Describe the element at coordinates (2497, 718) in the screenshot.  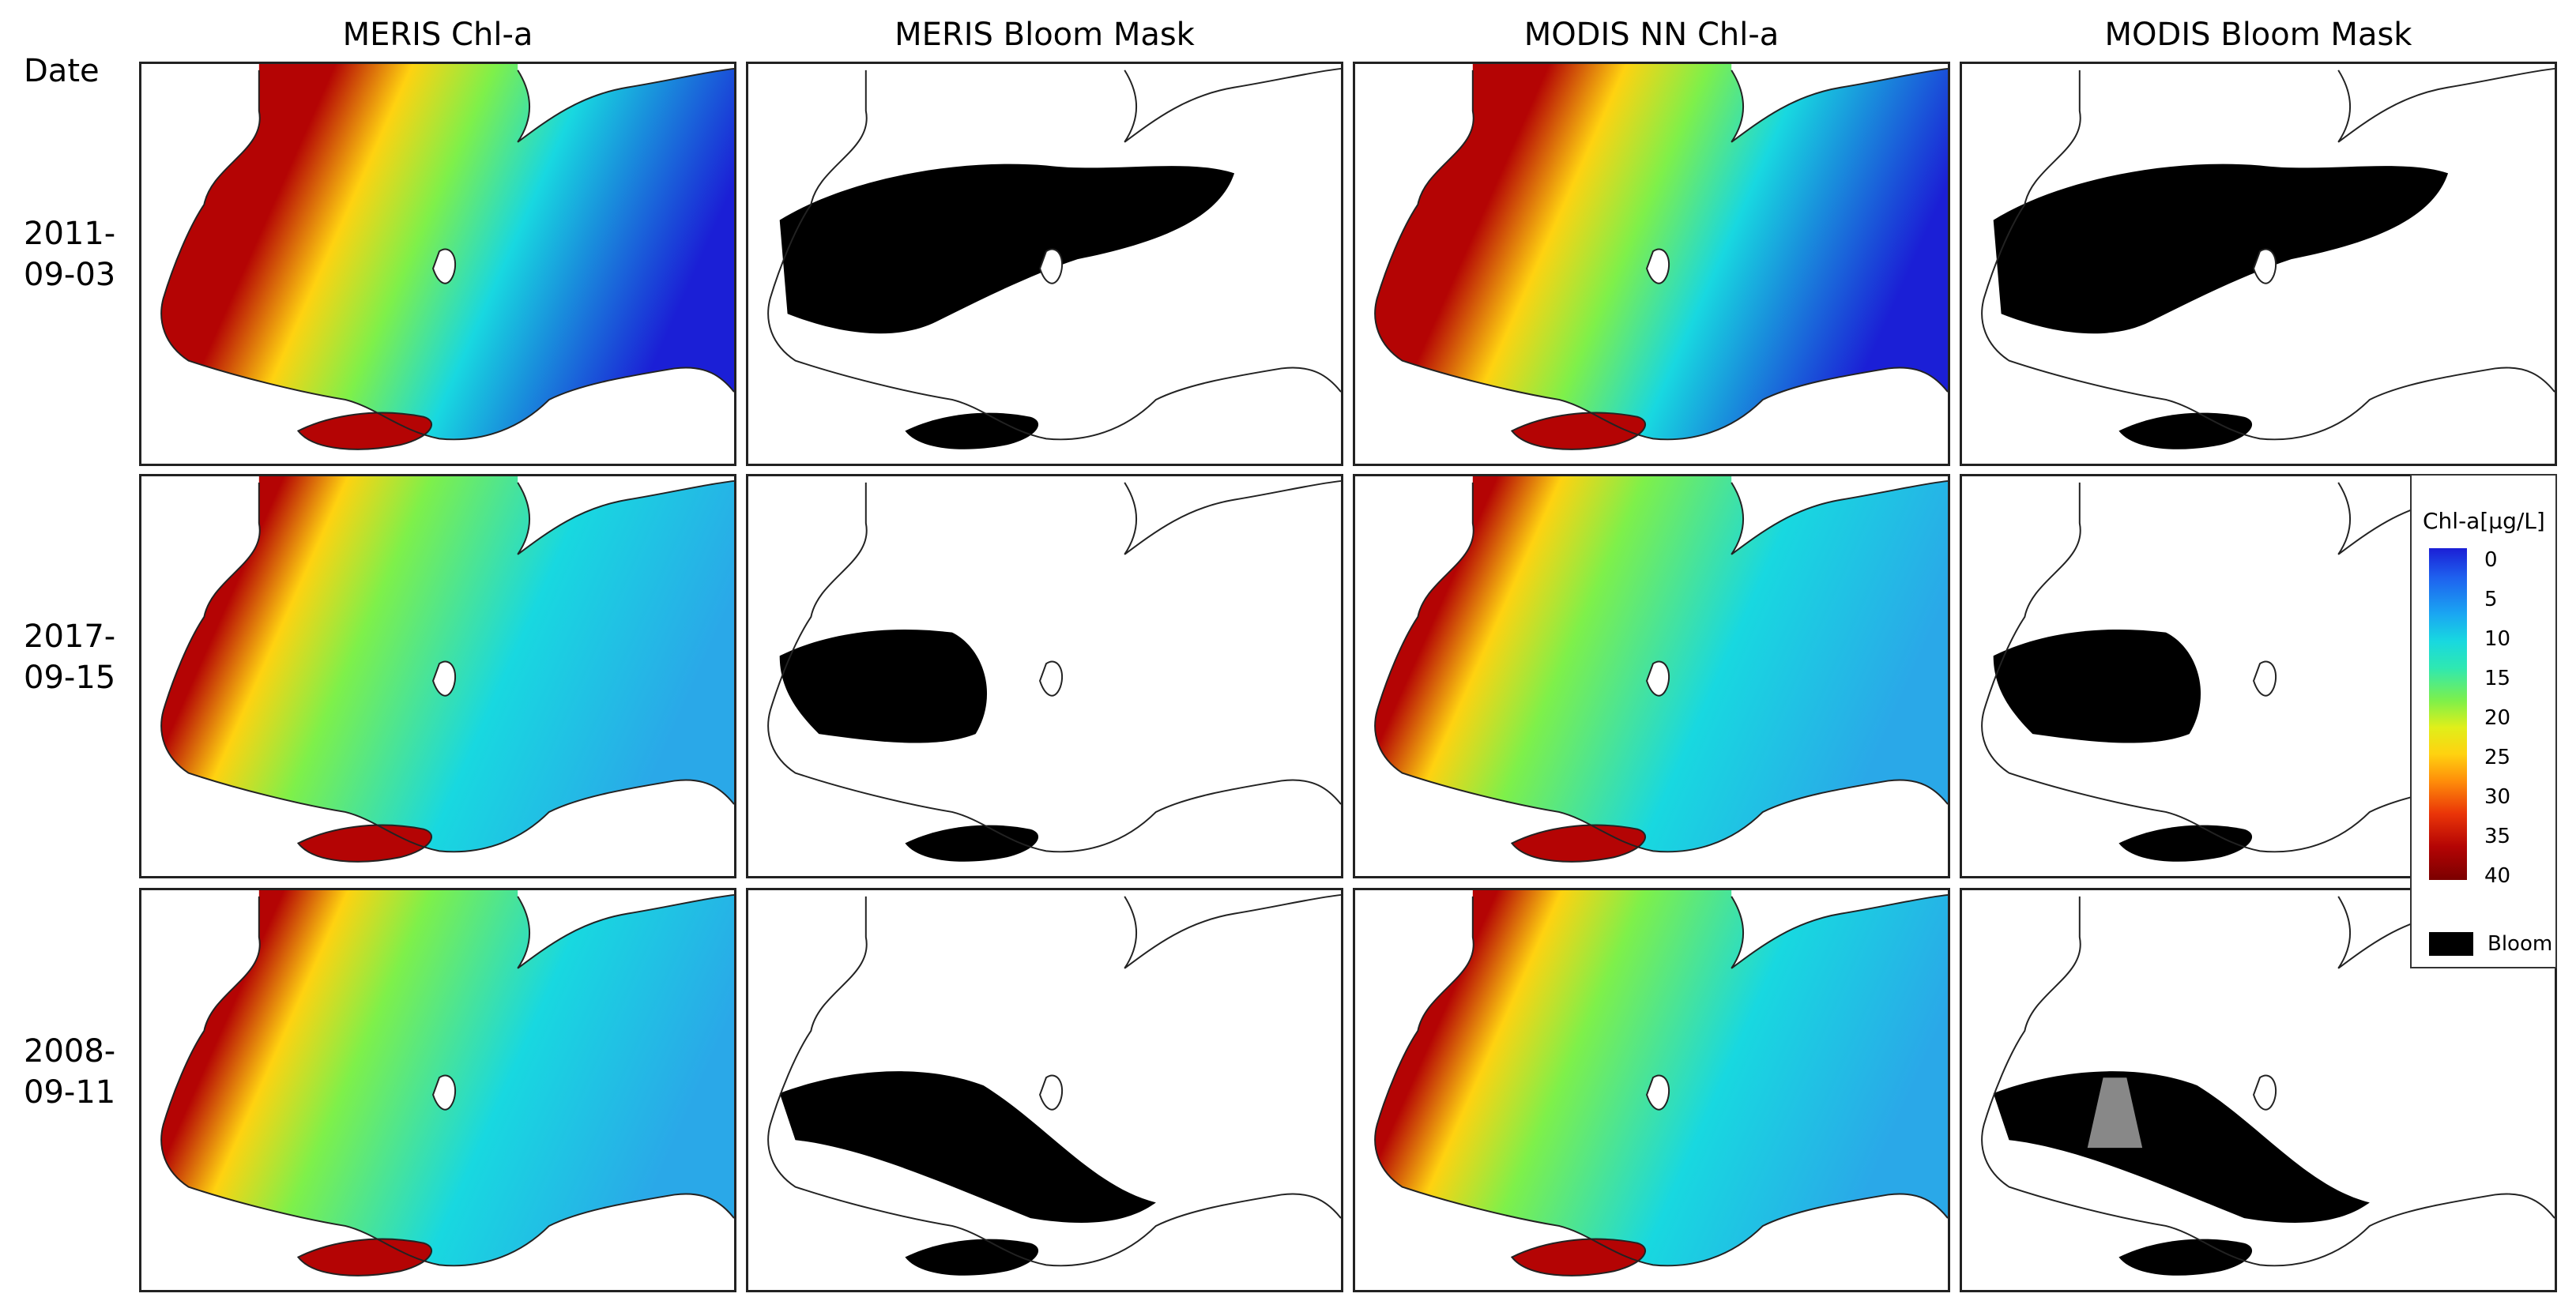
I see `legend-tick: 20` at that location.